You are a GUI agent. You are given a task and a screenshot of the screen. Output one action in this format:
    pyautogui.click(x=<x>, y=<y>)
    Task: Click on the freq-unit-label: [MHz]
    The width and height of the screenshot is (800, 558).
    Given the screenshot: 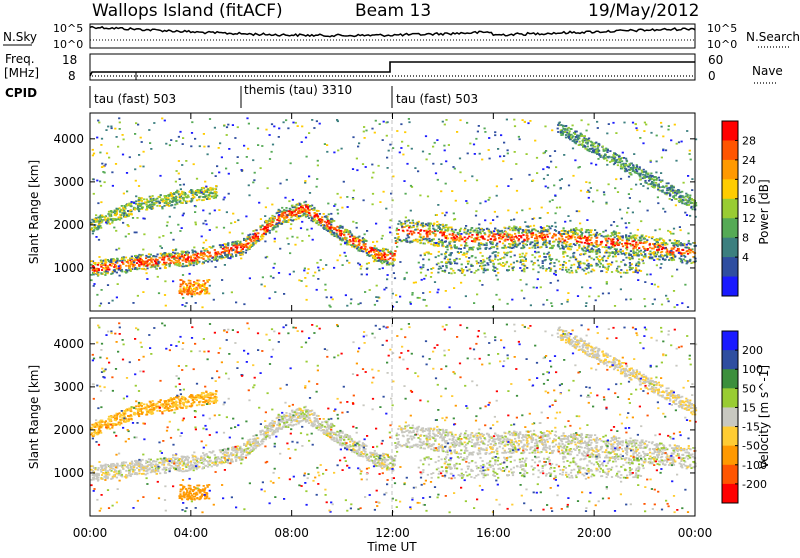 What is the action you would take?
    pyautogui.click(x=21, y=73)
    